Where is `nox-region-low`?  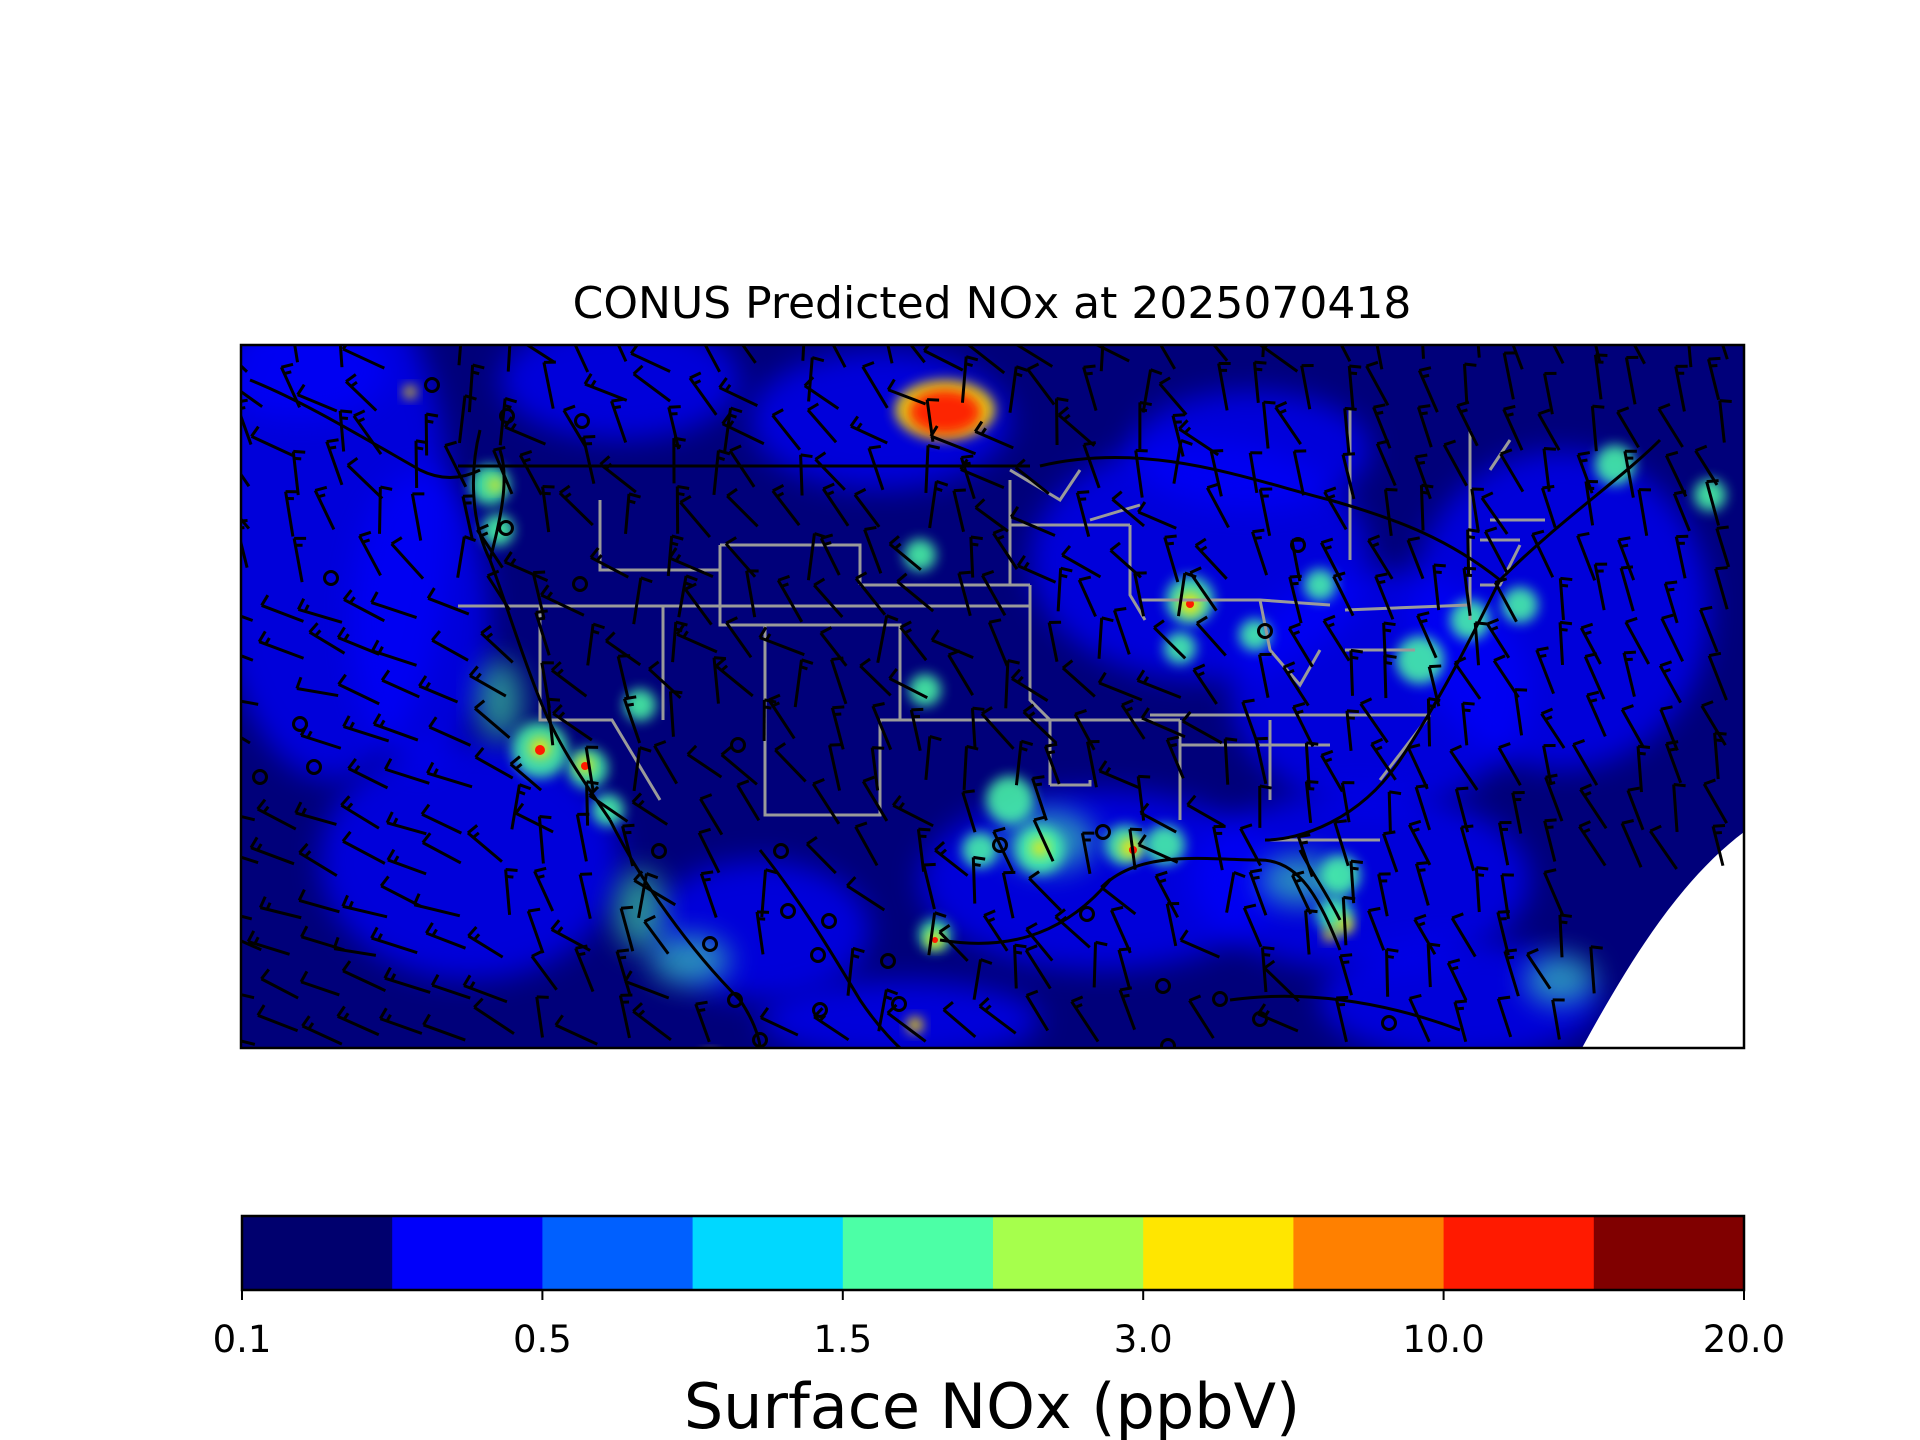 nox-region-low is located at coordinates (1250, 450).